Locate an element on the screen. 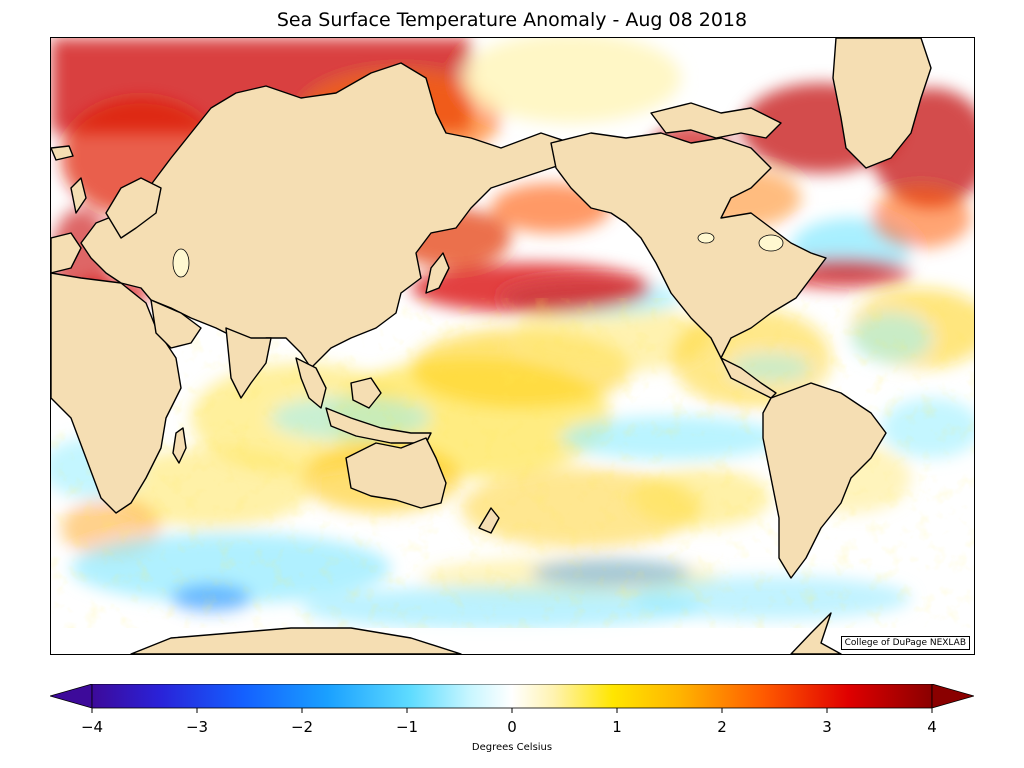 This screenshot has height=768, width=1024. land-africa is located at coordinates (116, 393).